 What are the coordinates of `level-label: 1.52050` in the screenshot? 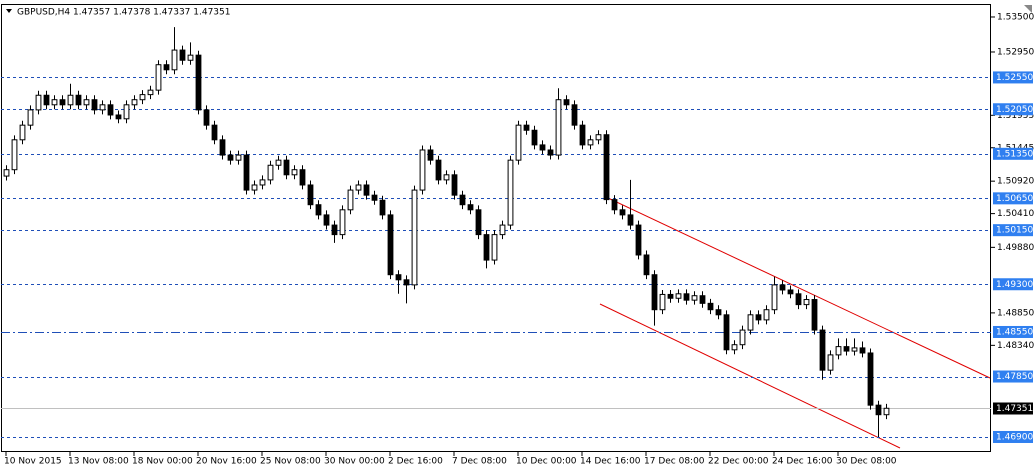 It's located at (1014, 110).